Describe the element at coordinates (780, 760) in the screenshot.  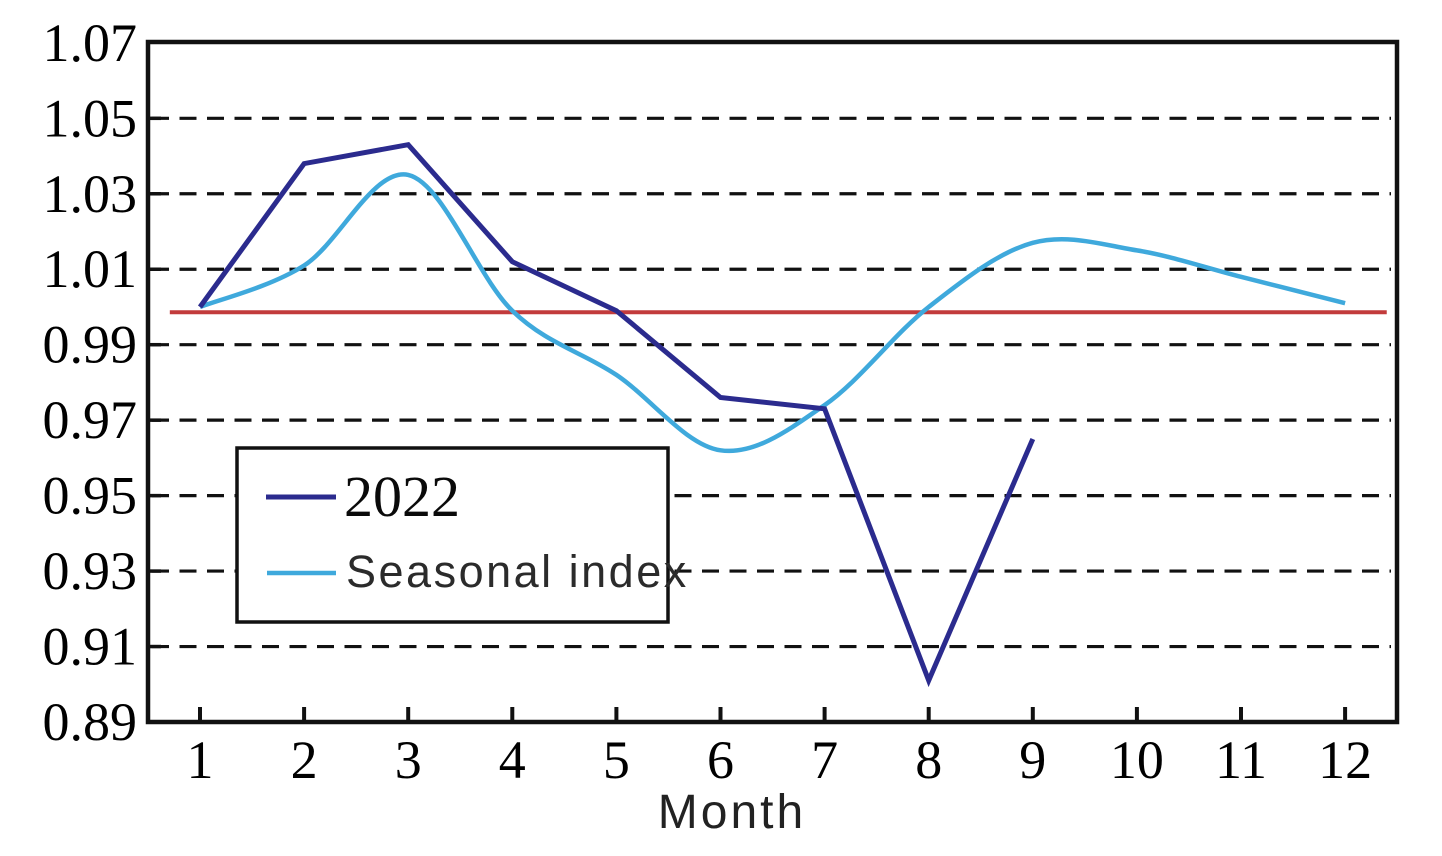
I see `x-axis-labels: 1 2 3 4 5 6 7 8 9 10 11 12` at that location.